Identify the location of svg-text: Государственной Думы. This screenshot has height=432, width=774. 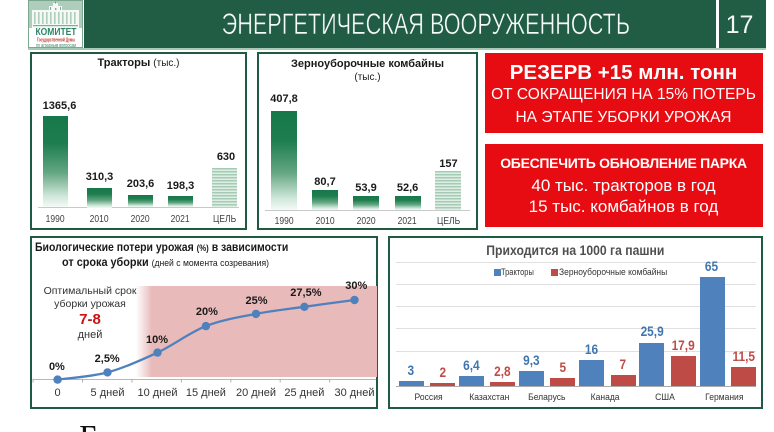
(56, 40).